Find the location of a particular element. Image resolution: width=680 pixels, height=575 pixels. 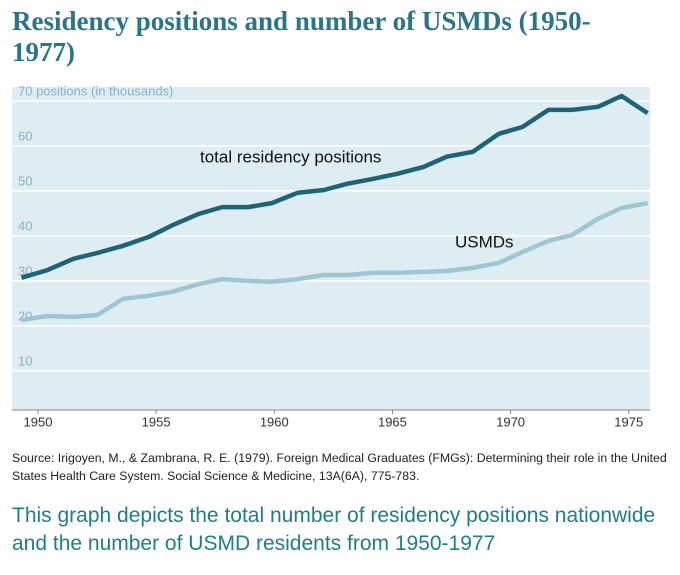

y-tick-label: 60 is located at coordinates (25, 135).